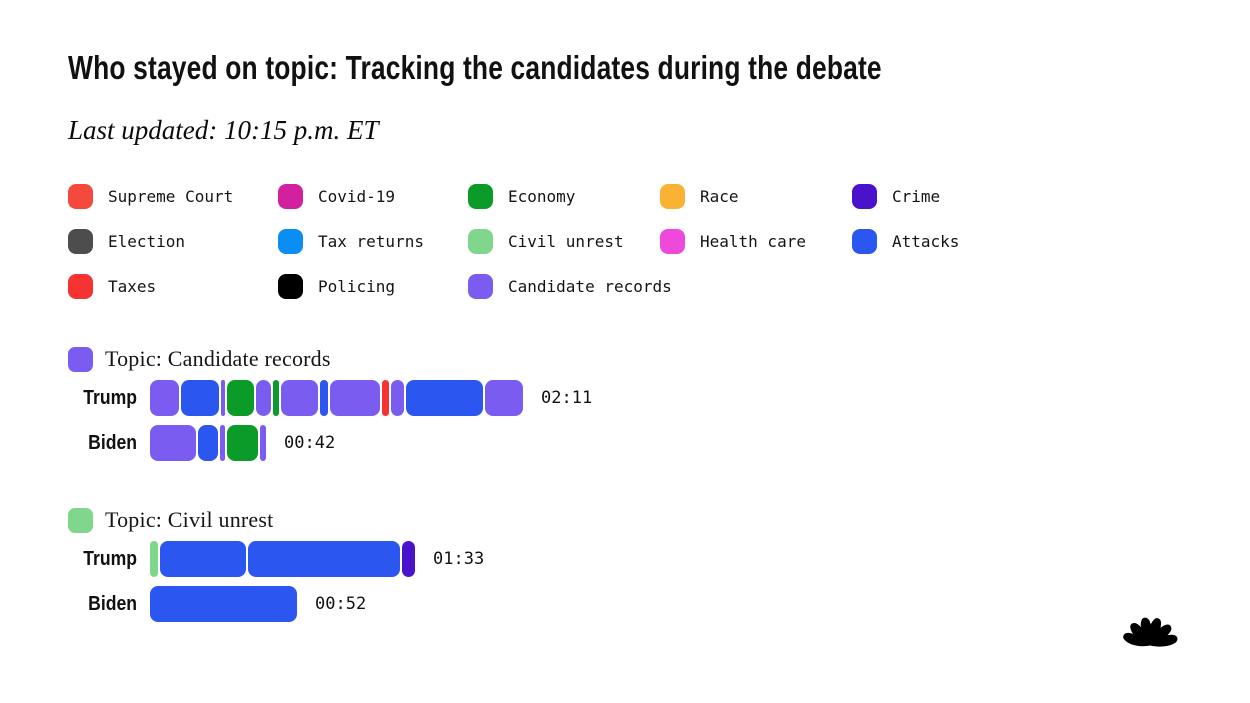 This screenshot has height=703, width=1250. I want to click on legend-label: Election, so click(147, 242).